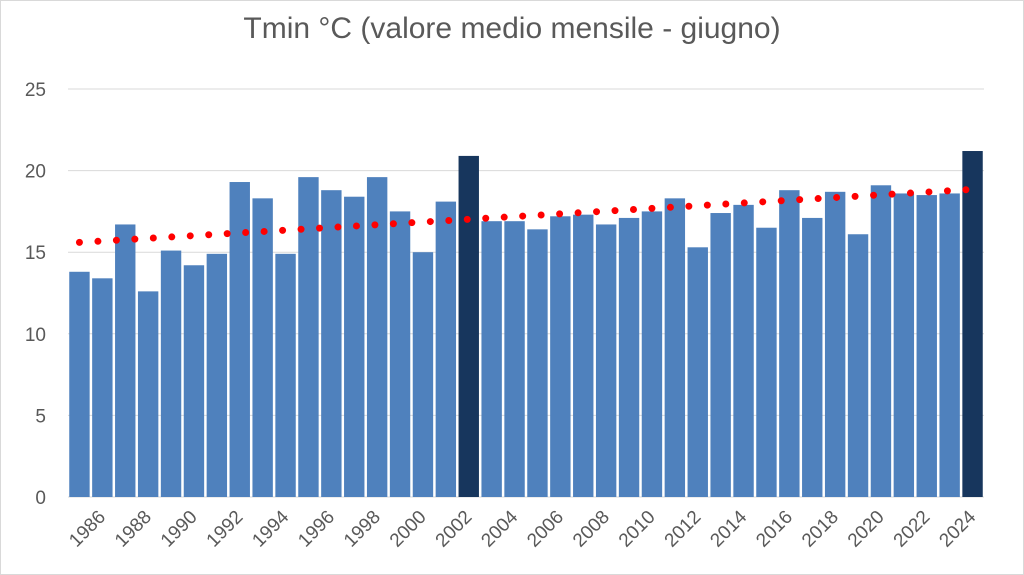 The image size is (1024, 575). Describe the element at coordinates (40, 416) in the screenshot. I see `y-tick-label: 5` at that location.